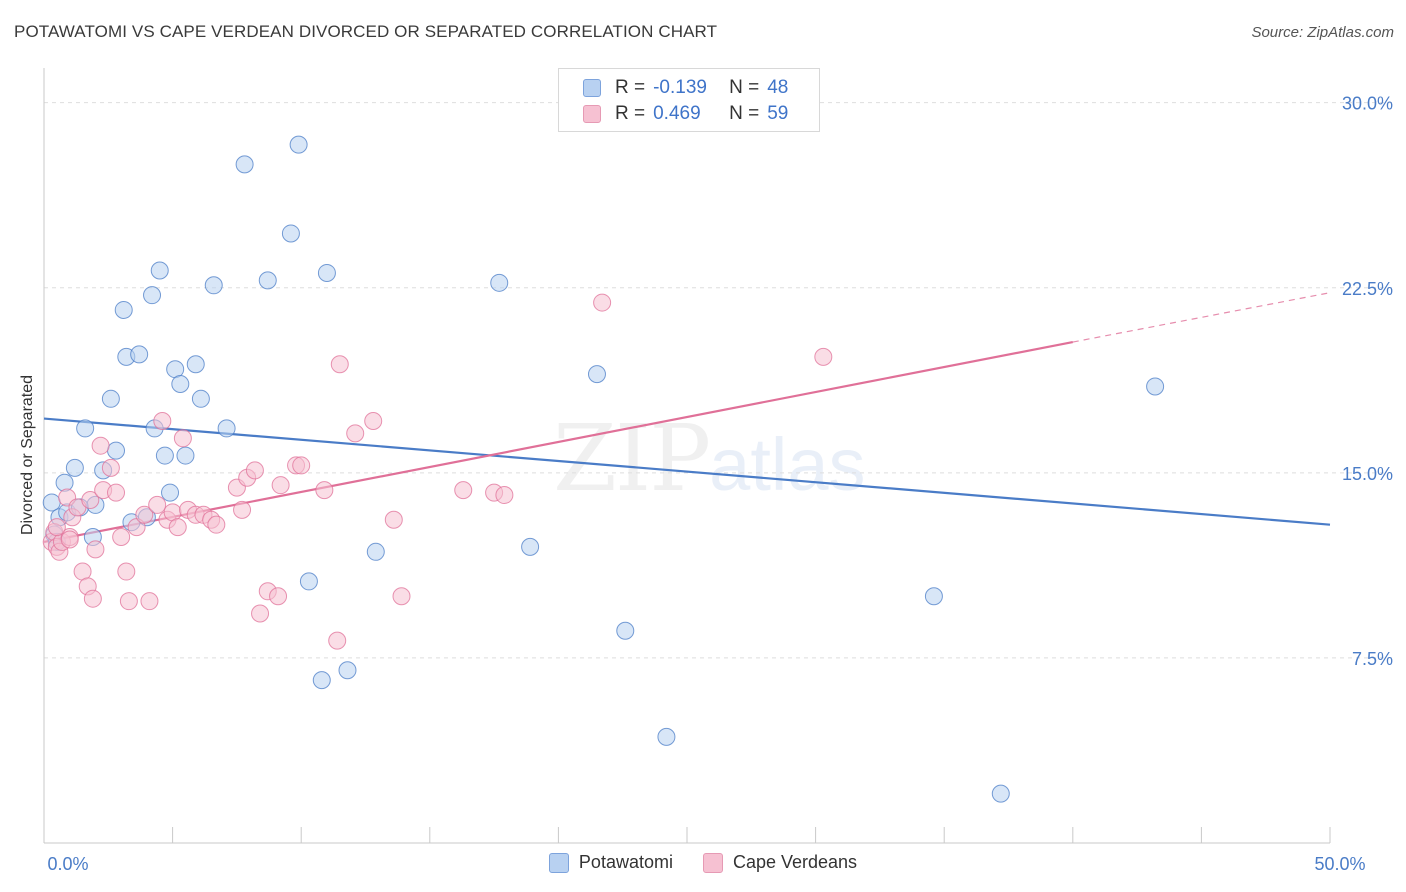  I want to click on trend-line-potawatomi, so click(687, 471).